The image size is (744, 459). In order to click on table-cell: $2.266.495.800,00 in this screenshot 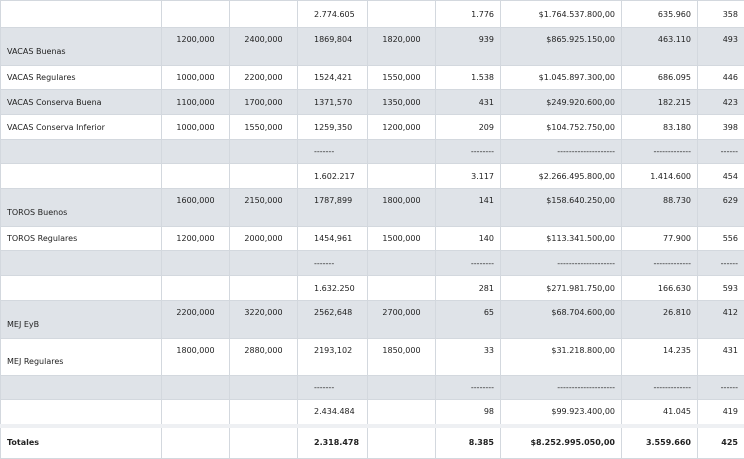, I will do `click(561, 176)`.